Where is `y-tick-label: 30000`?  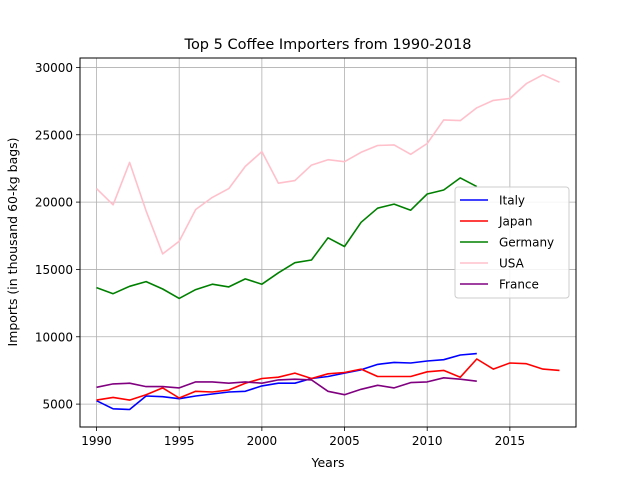
y-tick-label: 30000 is located at coordinates (54, 68).